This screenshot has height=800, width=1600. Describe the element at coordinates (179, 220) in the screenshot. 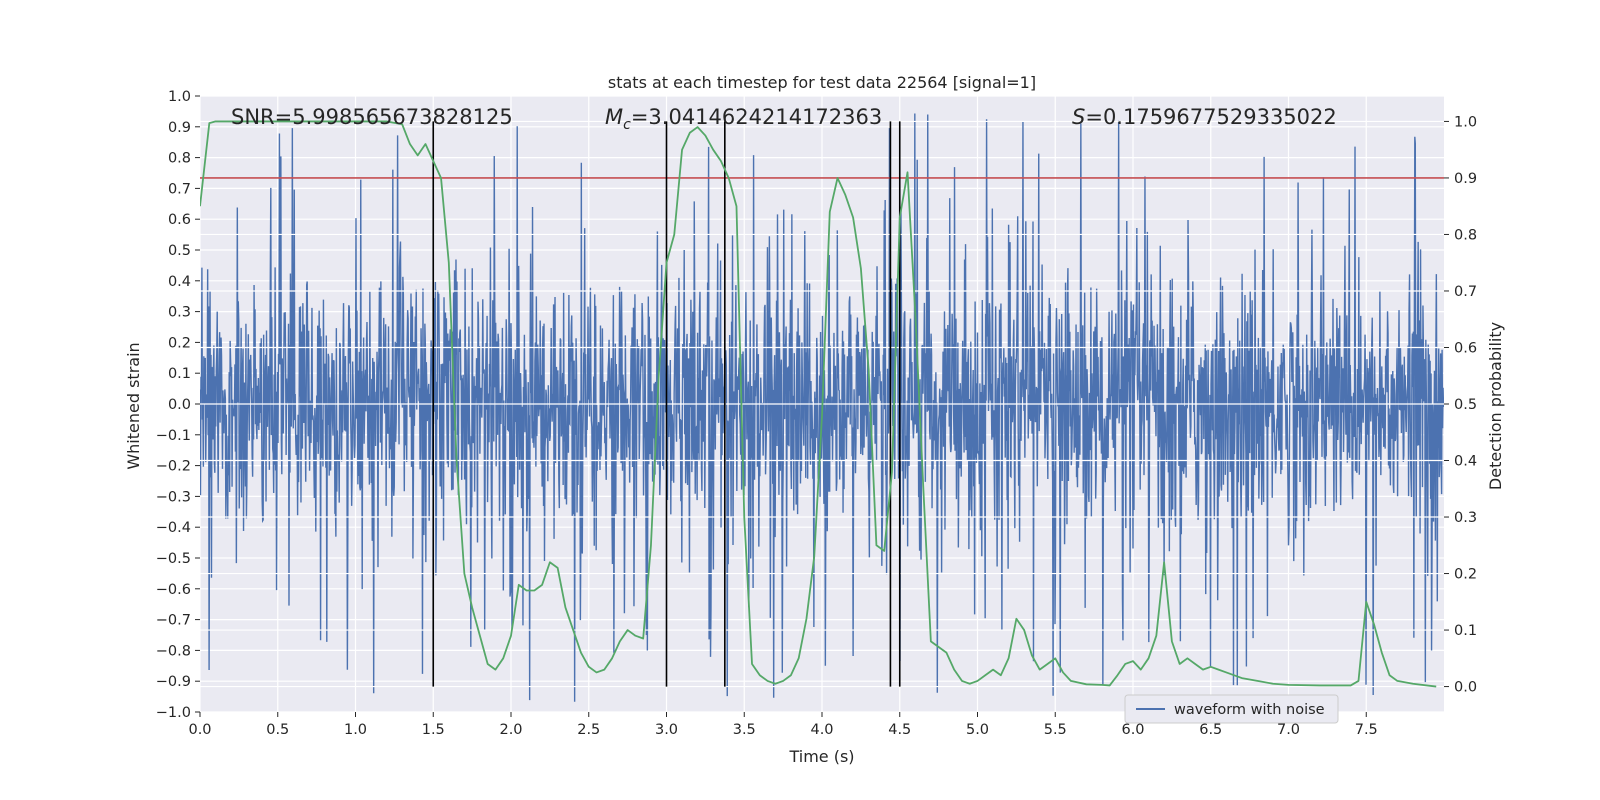

I see `y-tick-label: 0.6` at that location.